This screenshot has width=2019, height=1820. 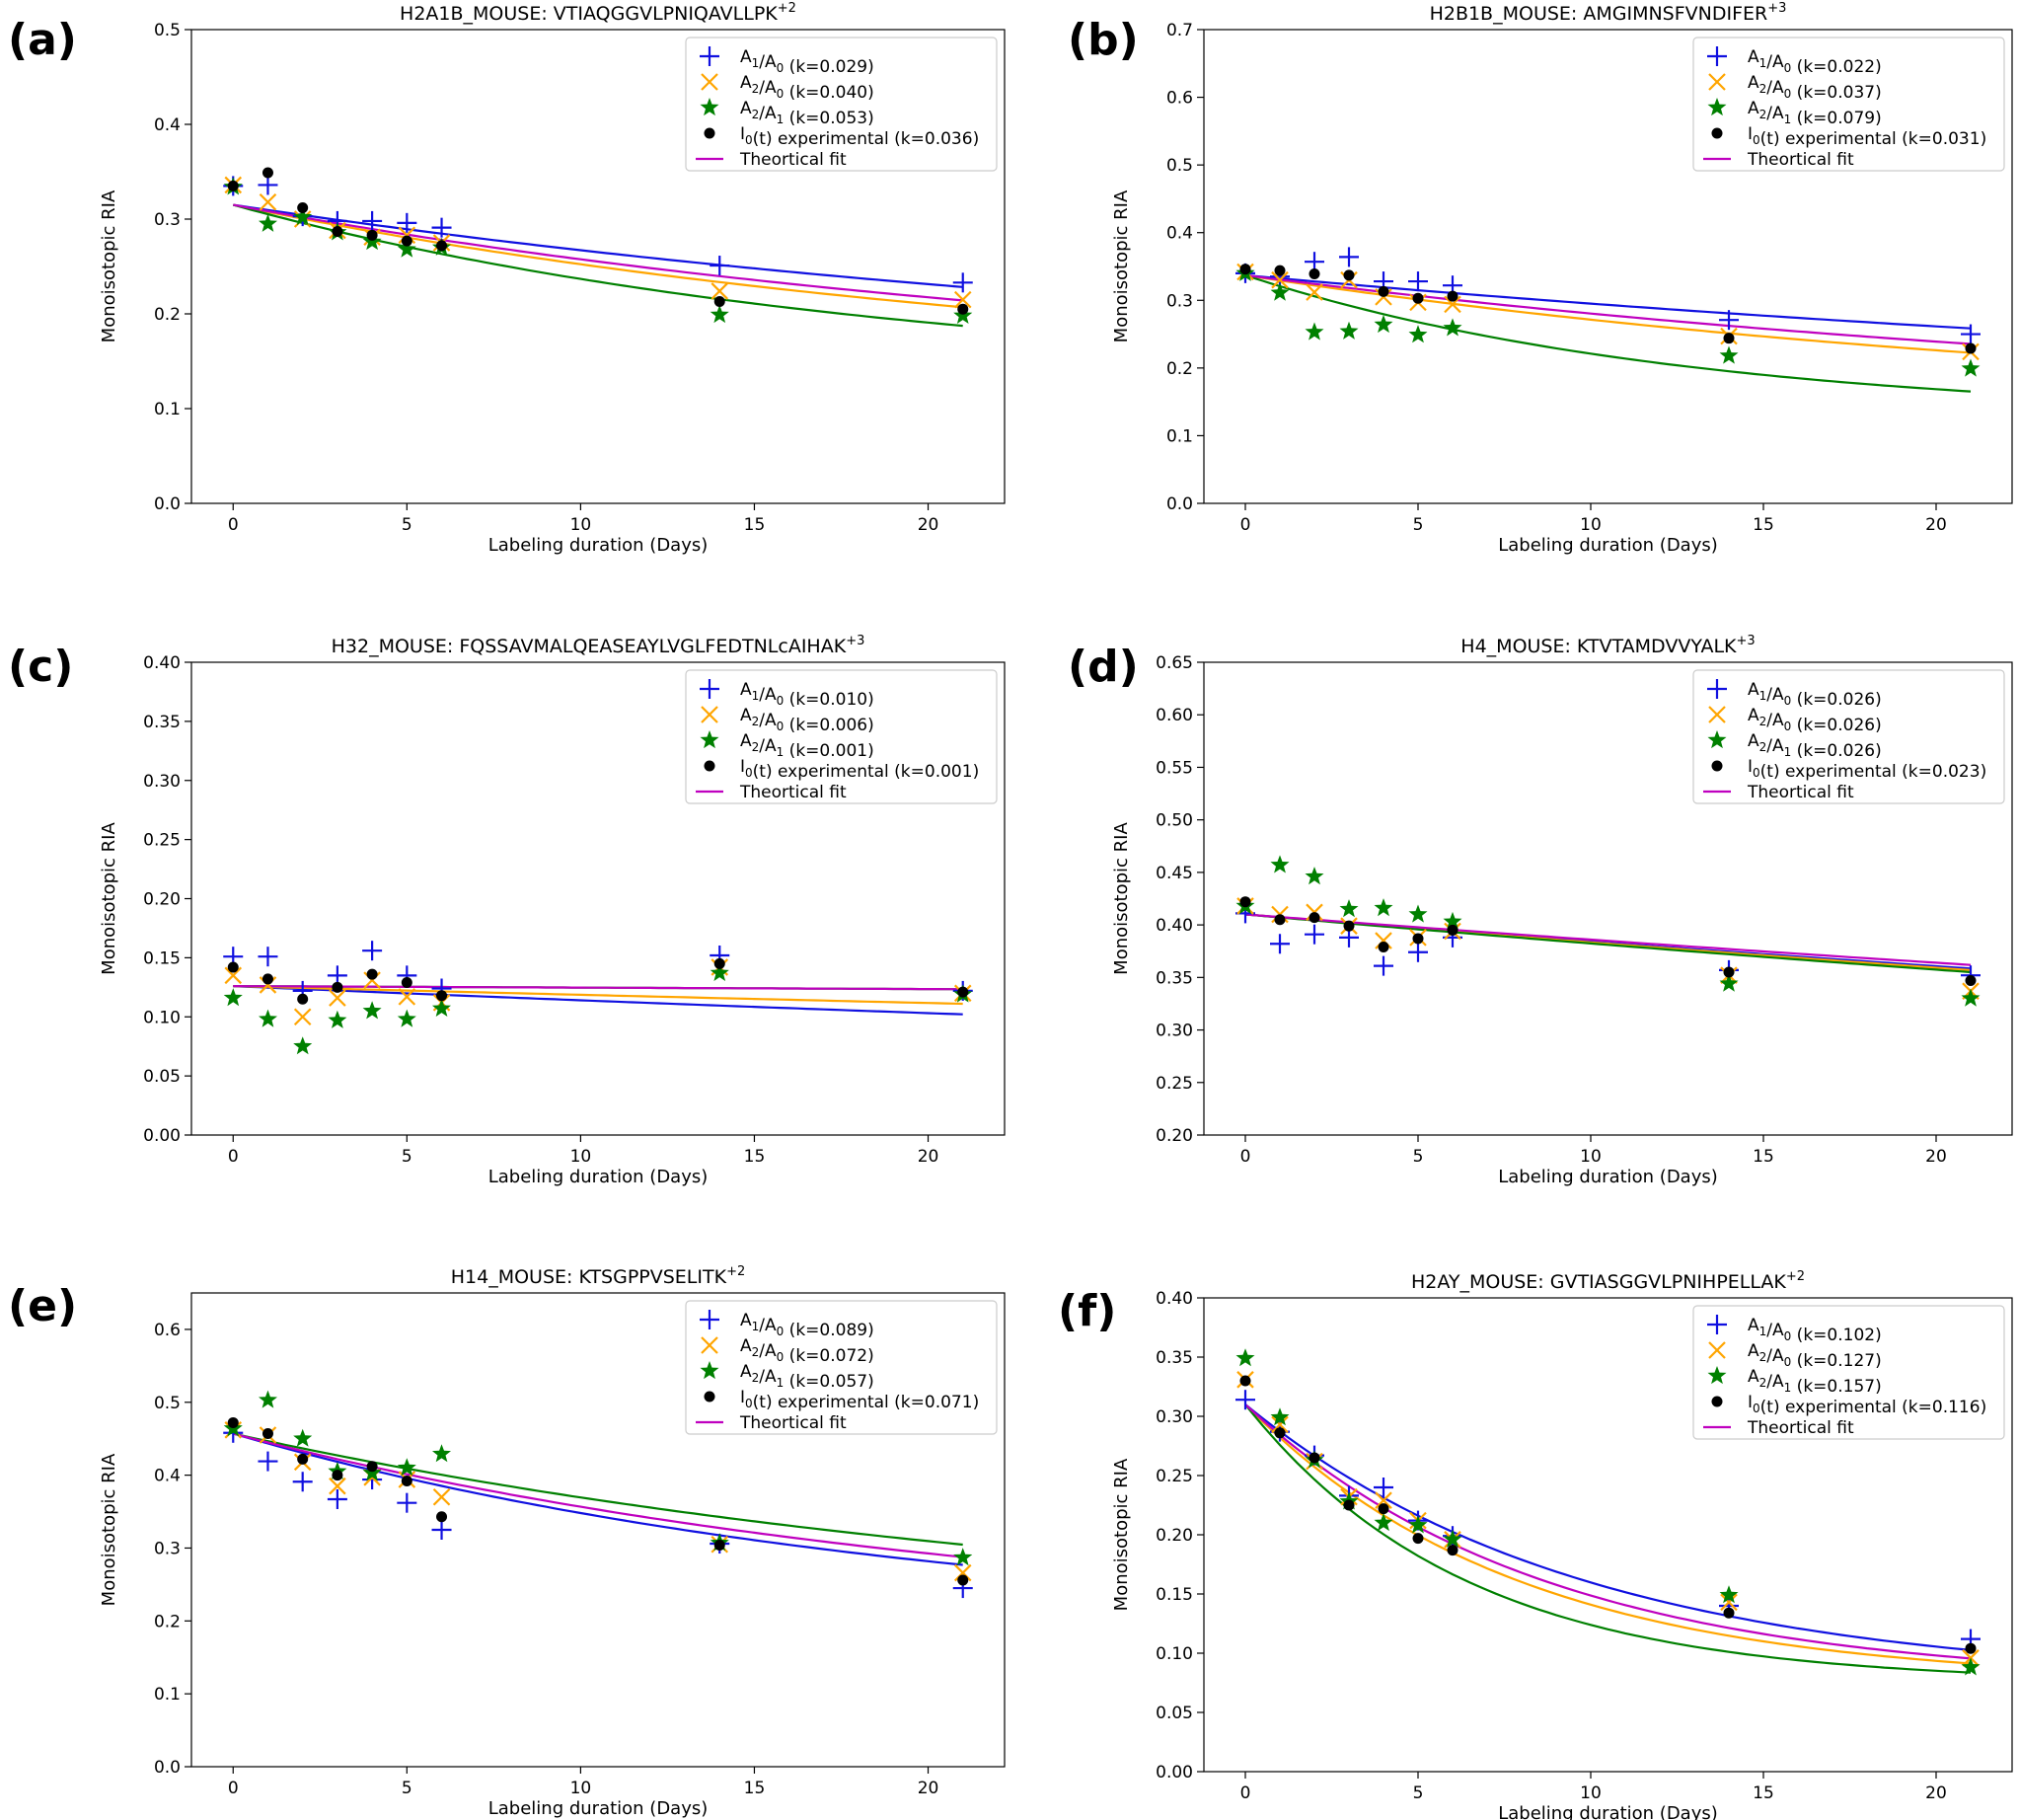 I want to click on legend-label-a2a0: A2/A0 (k=0.127), so click(x=1815, y=1356).